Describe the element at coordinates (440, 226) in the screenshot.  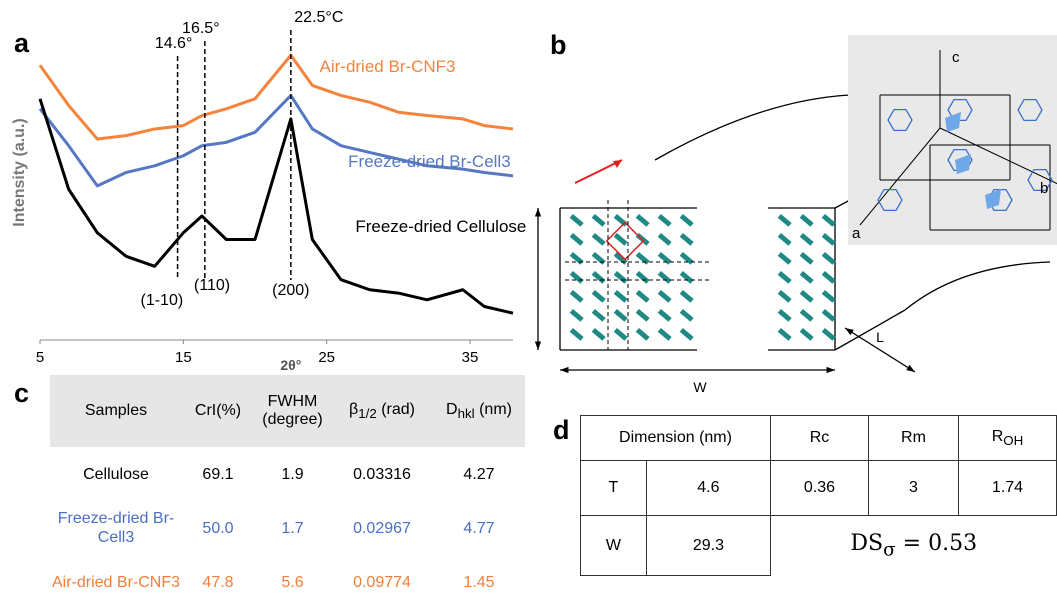
I see `series-label: Freeze-dried Cellulose` at that location.